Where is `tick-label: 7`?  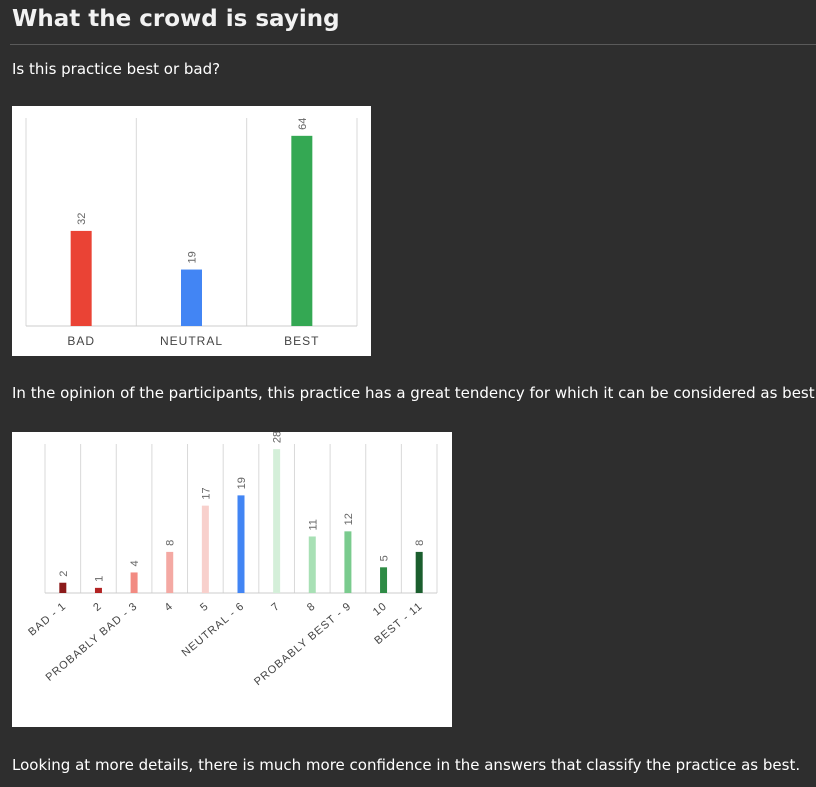 tick-label: 7 is located at coordinates (275, 607).